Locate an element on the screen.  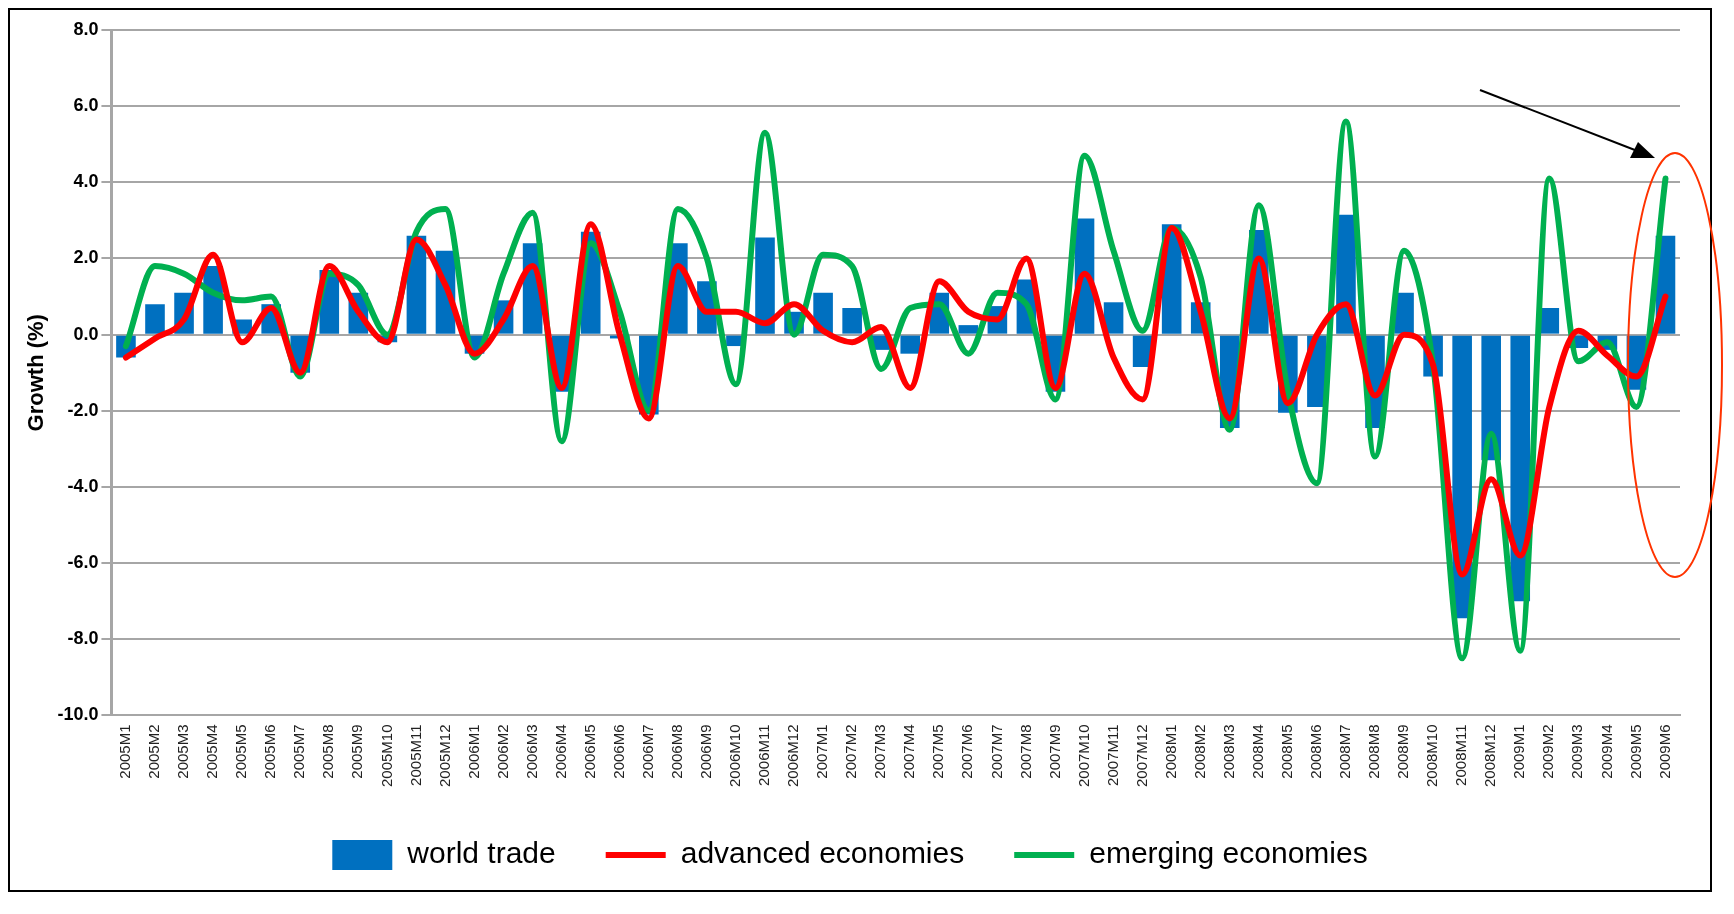
x-tick-label: 2009M1 is located at coordinates (1519, 751).